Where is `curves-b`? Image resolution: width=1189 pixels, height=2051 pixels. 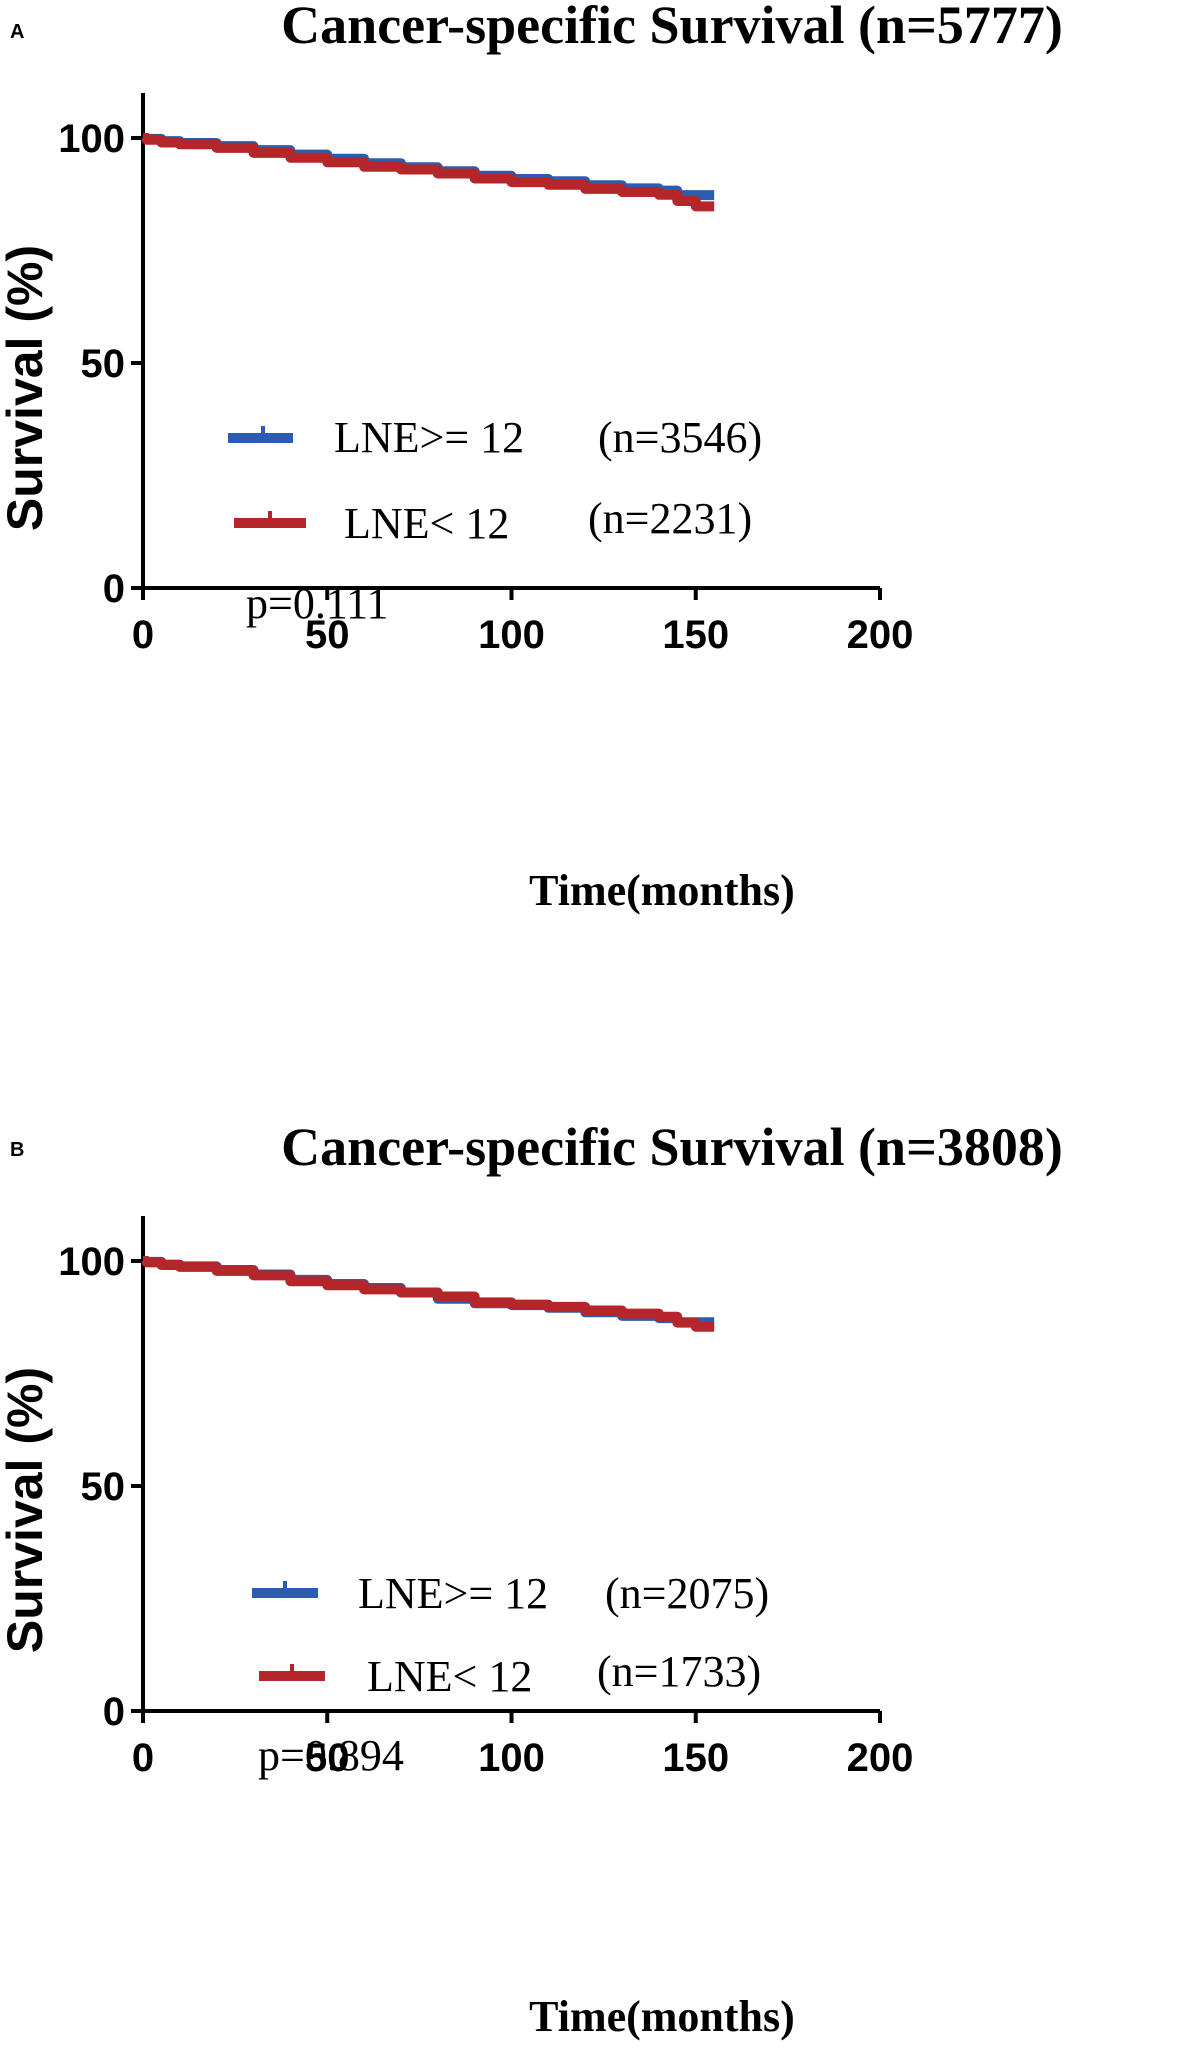
curves-b is located at coordinates (428, 1294).